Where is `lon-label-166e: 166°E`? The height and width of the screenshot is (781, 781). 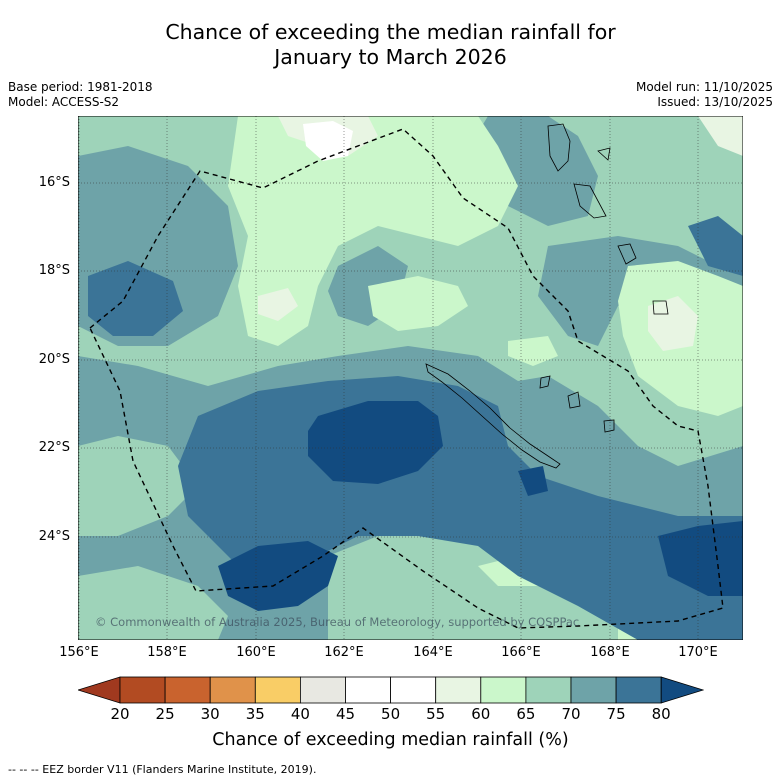 lon-label-166e: 166°E is located at coordinates (521, 652).